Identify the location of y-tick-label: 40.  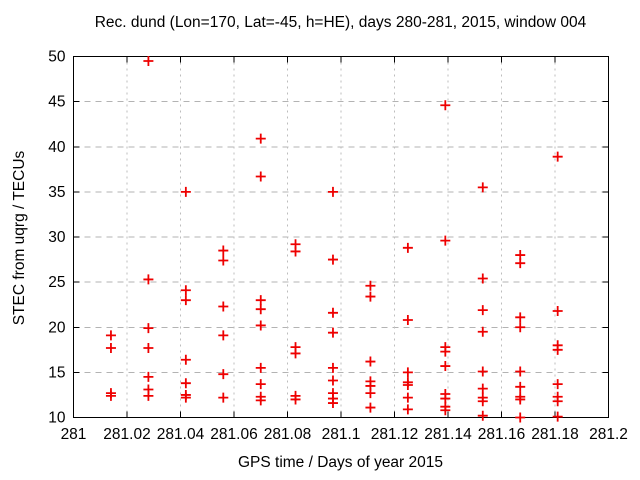
(57, 147).